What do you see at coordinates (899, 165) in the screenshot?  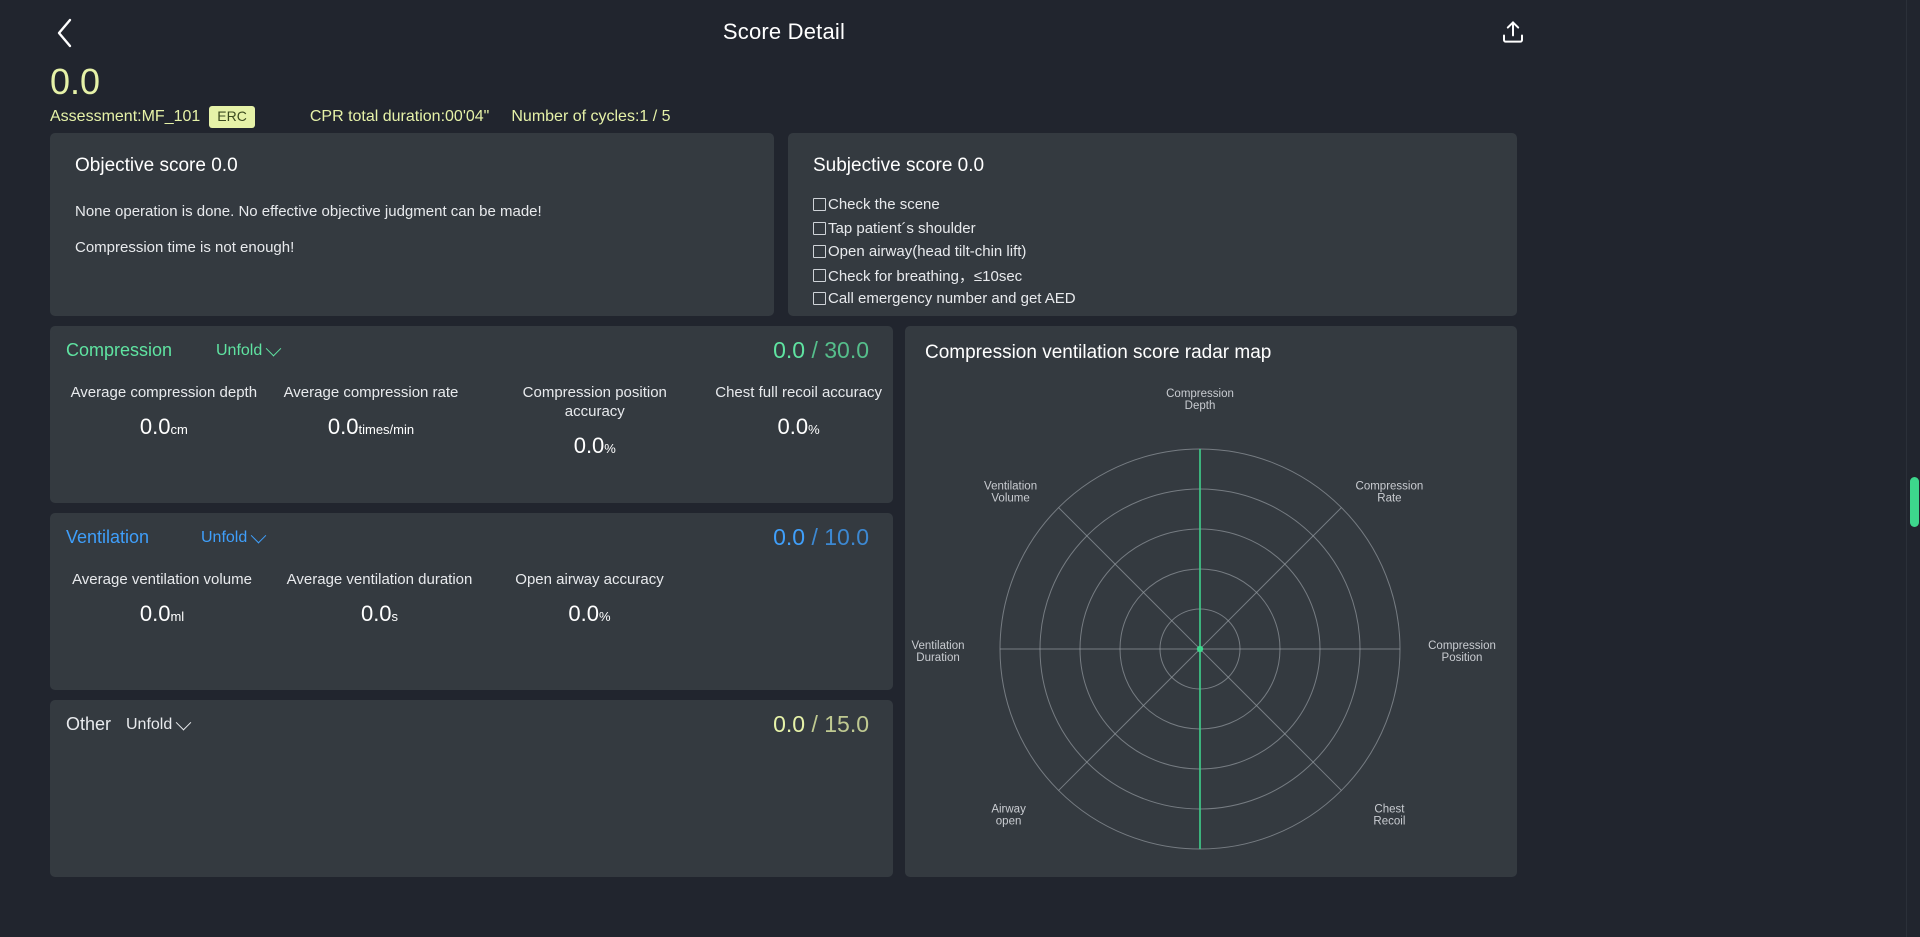 I see `subjective-score-title: Subjective score 0.0` at bounding box center [899, 165].